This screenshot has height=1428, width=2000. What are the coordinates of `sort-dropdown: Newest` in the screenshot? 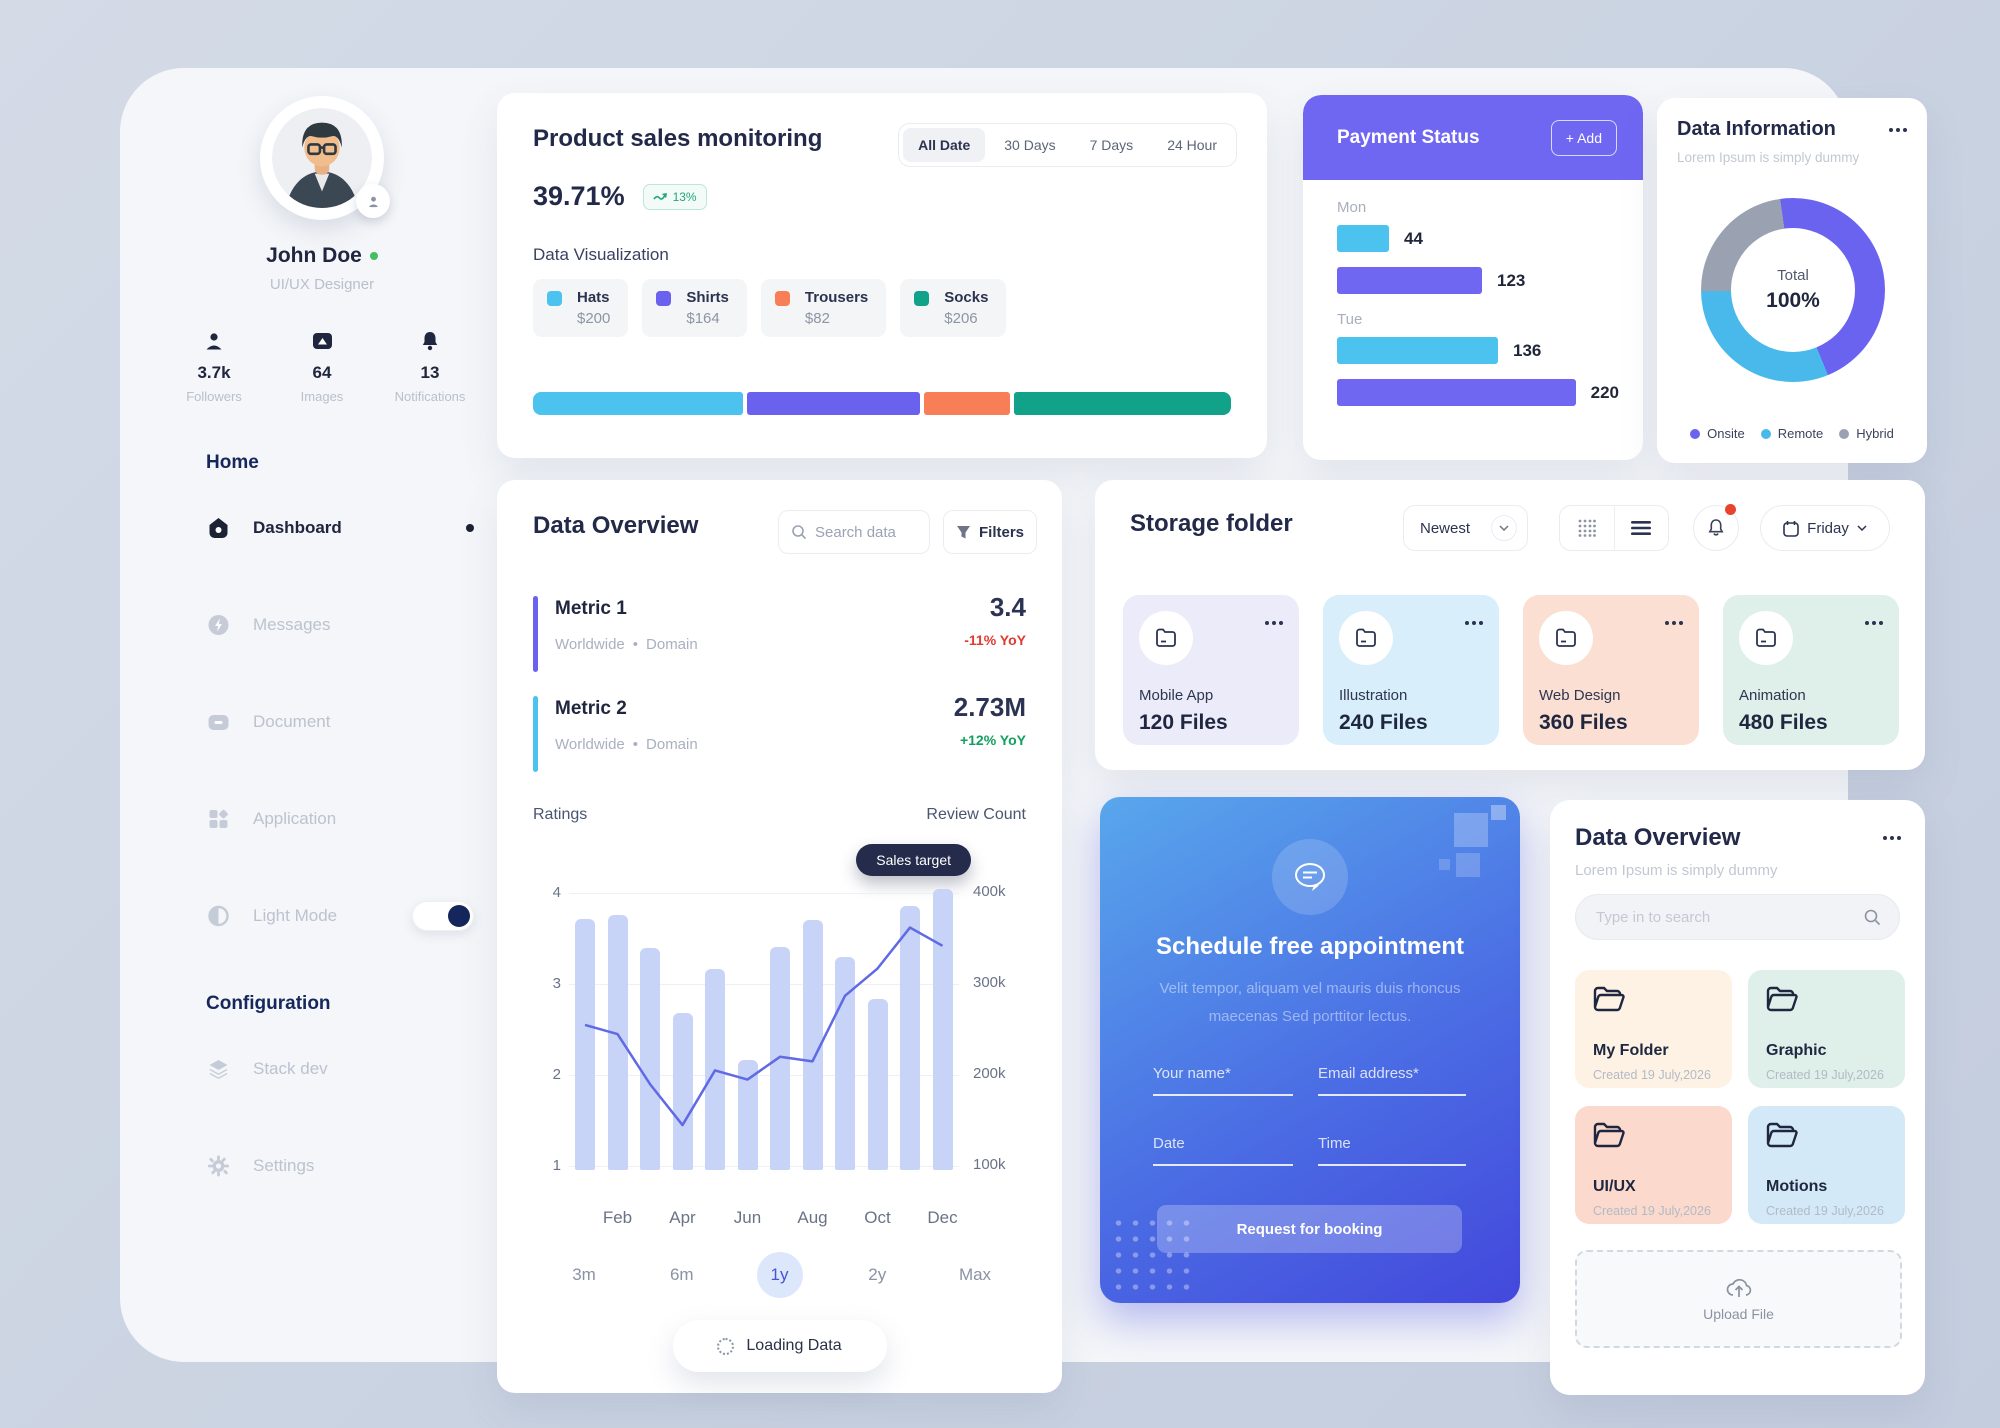 It's located at (1465, 528).